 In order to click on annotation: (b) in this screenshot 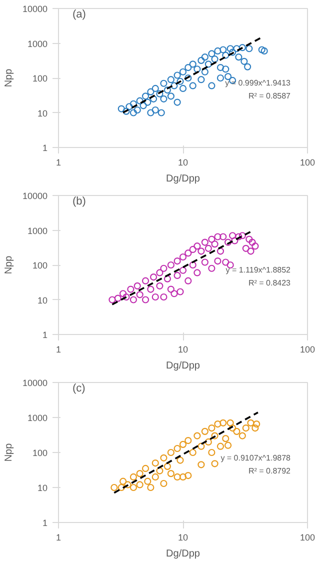, I will do `click(79, 202)`.